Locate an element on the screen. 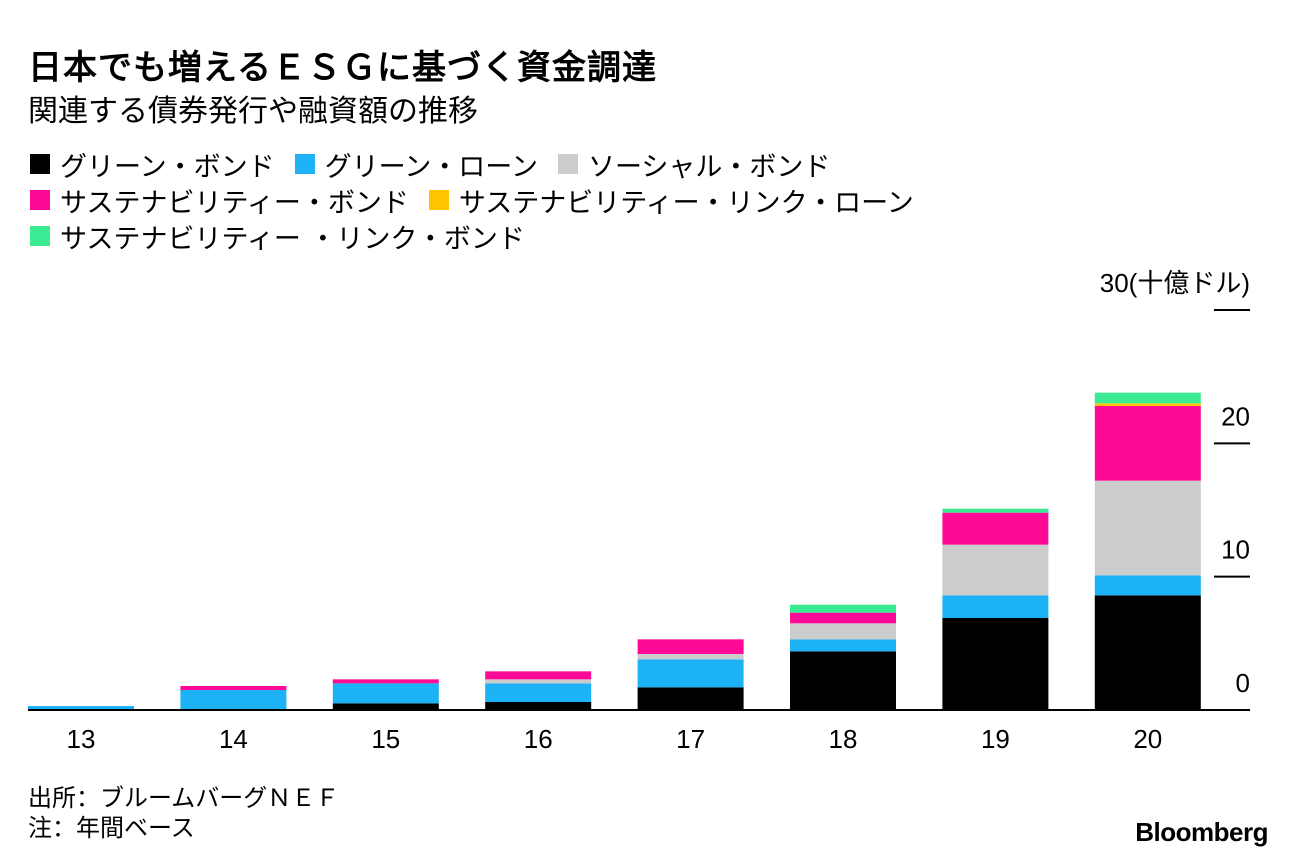  x-tick-label: 15 is located at coordinates (385, 739).